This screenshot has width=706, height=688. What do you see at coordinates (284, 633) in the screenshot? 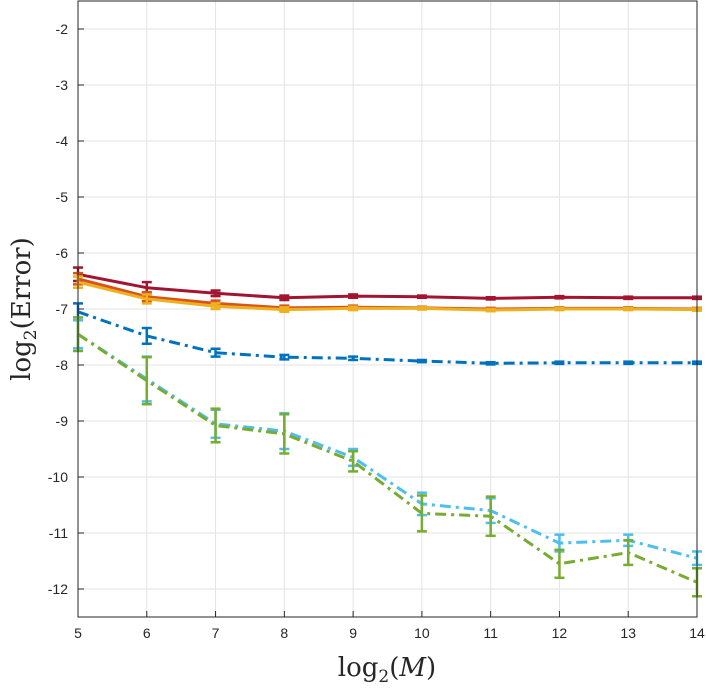
I see `x-tick-label: 8` at bounding box center [284, 633].